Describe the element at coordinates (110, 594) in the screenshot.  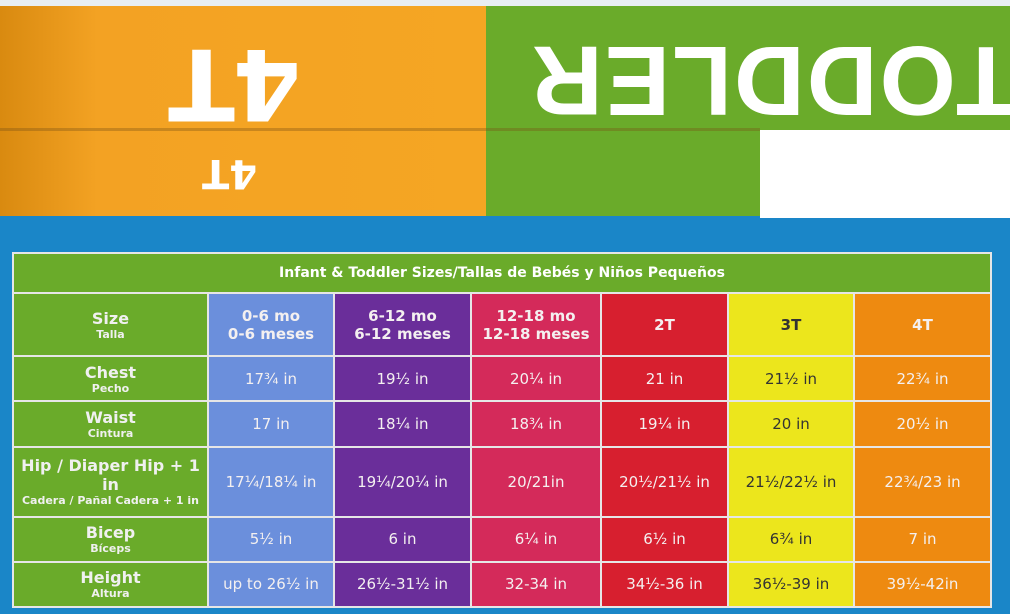
I see `row-label-es: Altura` at that location.